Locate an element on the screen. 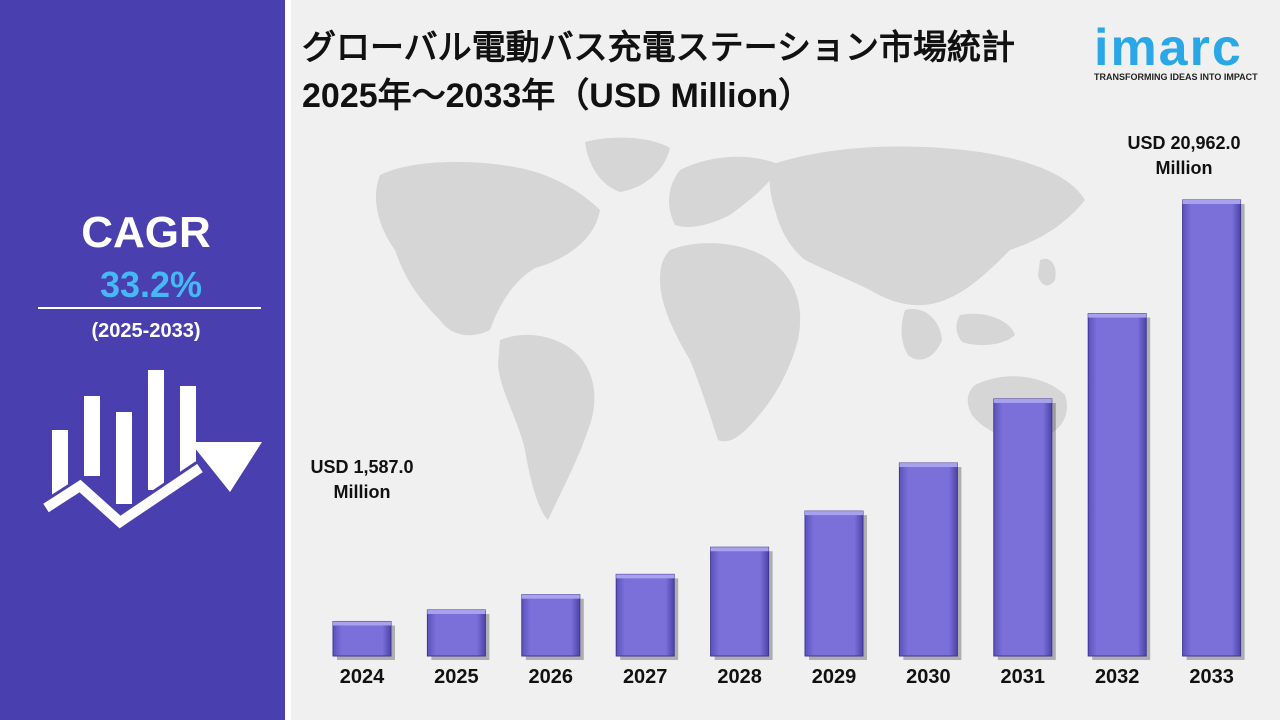  cagr-divider is located at coordinates (149, 308).